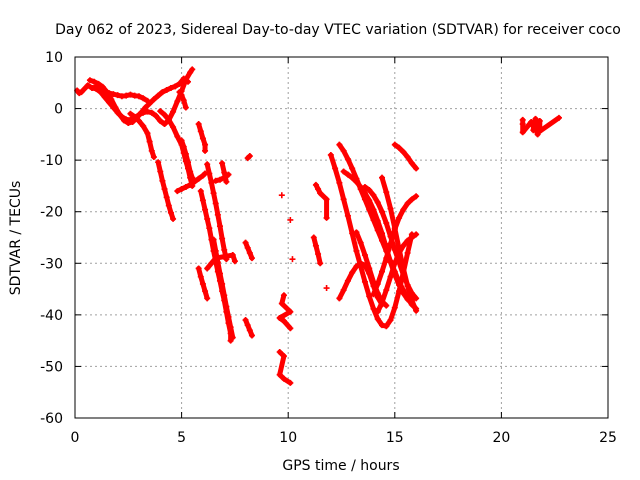  I want to click on y-tick-label: 0, so click(58, 110).